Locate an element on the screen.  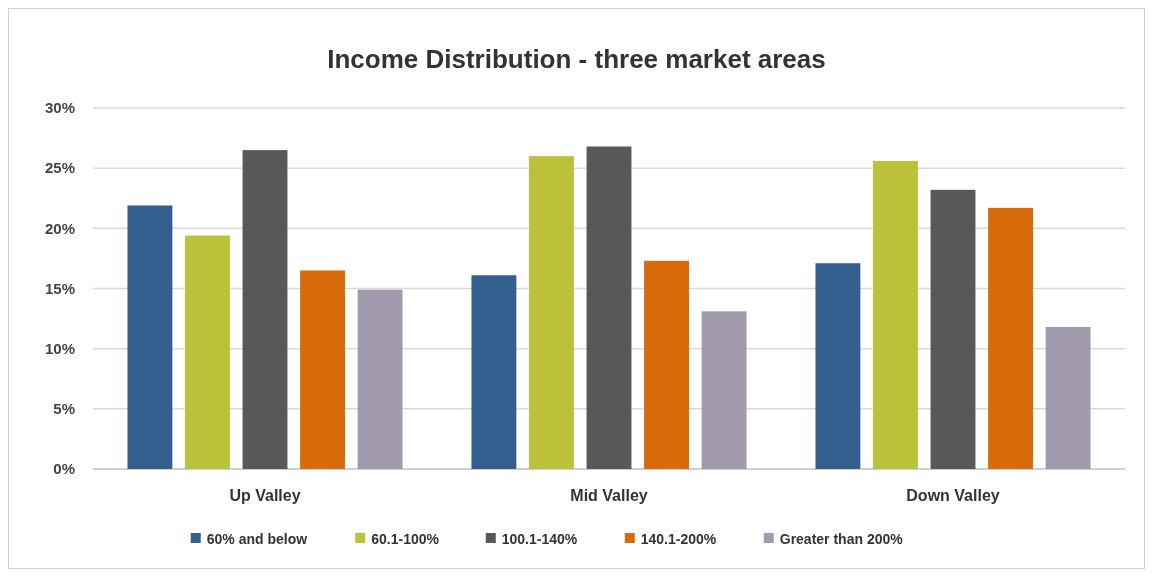
y-tick-label: 5% is located at coordinates (64, 409).